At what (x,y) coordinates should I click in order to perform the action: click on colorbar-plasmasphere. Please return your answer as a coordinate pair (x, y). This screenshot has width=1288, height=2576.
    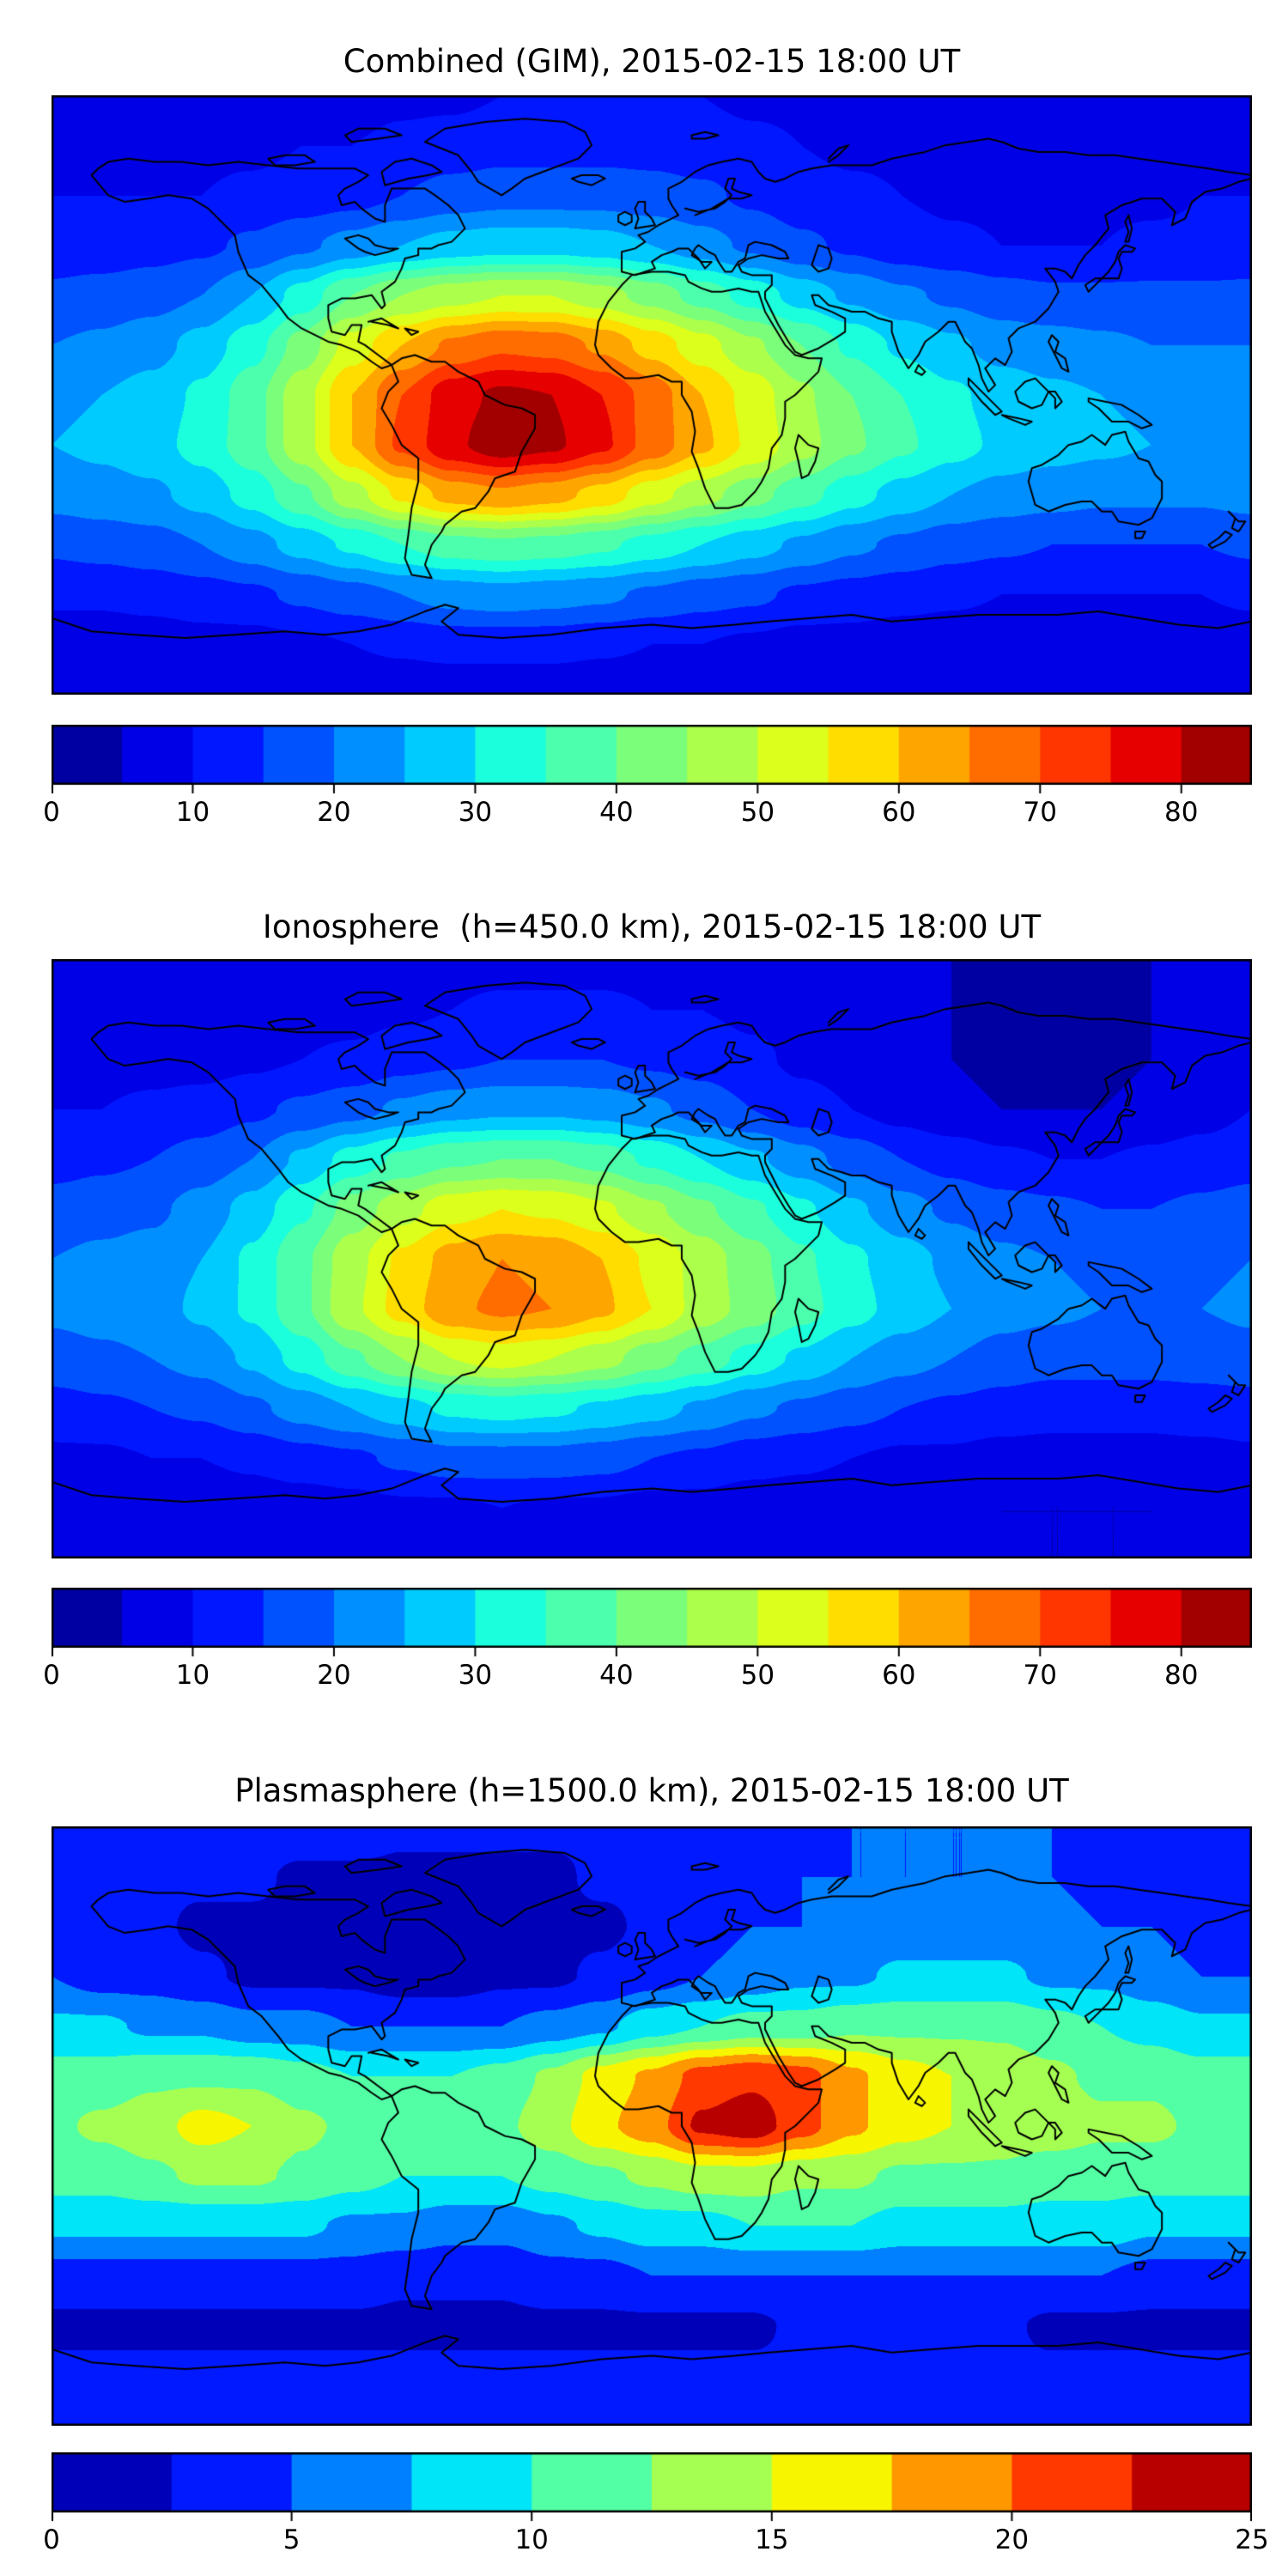
    Looking at the image, I should click on (652, 2488).